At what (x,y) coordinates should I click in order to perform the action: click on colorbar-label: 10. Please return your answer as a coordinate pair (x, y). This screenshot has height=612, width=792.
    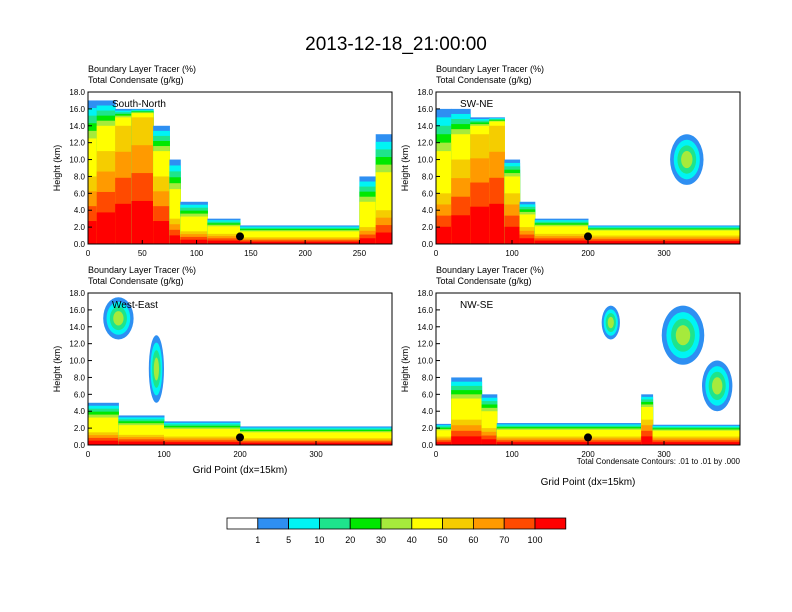
    Looking at the image, I should click on (319, 540).